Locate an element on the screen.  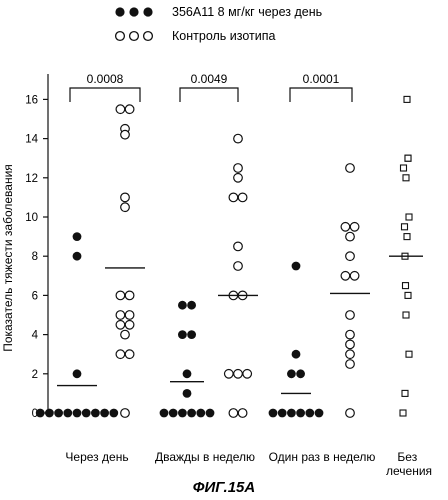
legend-marker-control is located at coordinates (134, 36).